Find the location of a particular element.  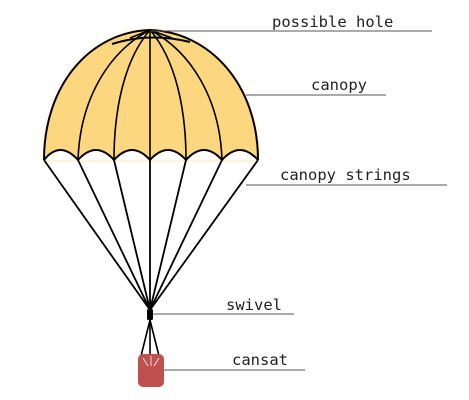

cansat-lines is located at coordinates (150, 338).